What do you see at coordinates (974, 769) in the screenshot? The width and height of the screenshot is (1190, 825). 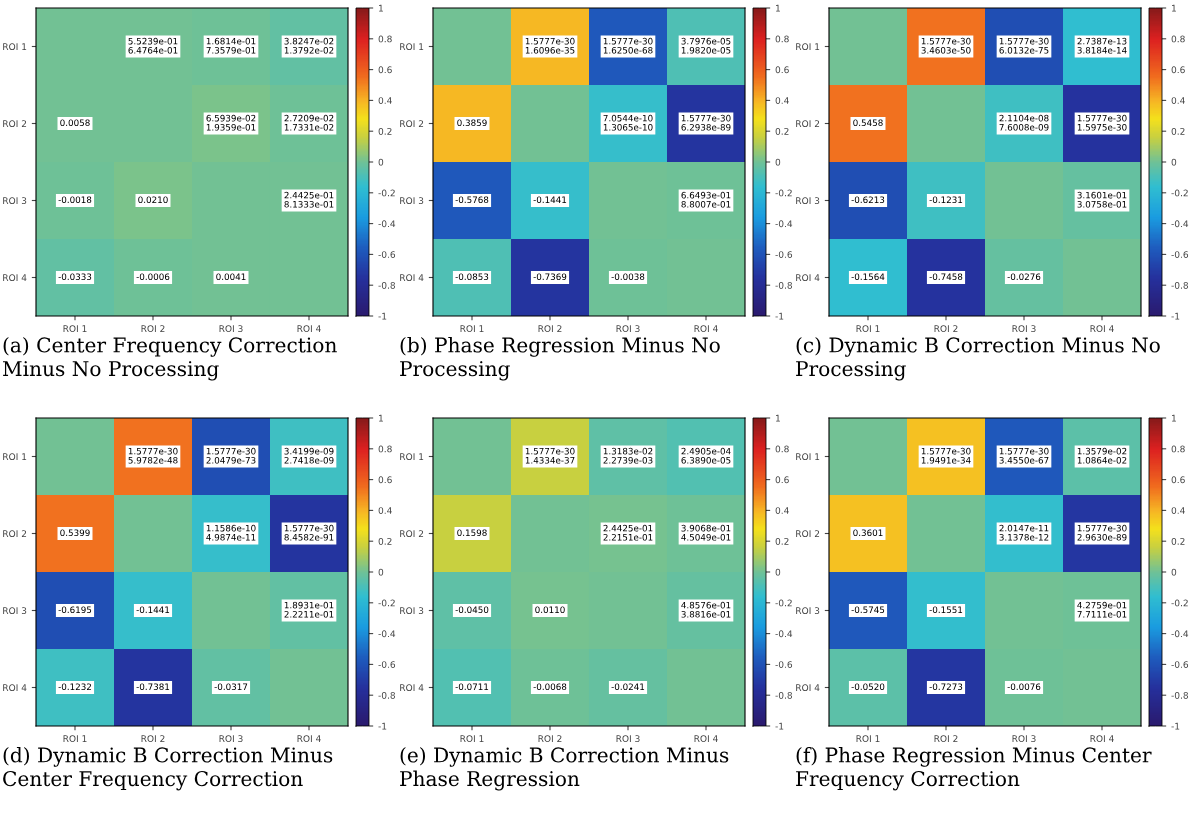 I see `text: (f) Phase Regression Minus Center Frequency Correction` at bounding box center [974, 769].